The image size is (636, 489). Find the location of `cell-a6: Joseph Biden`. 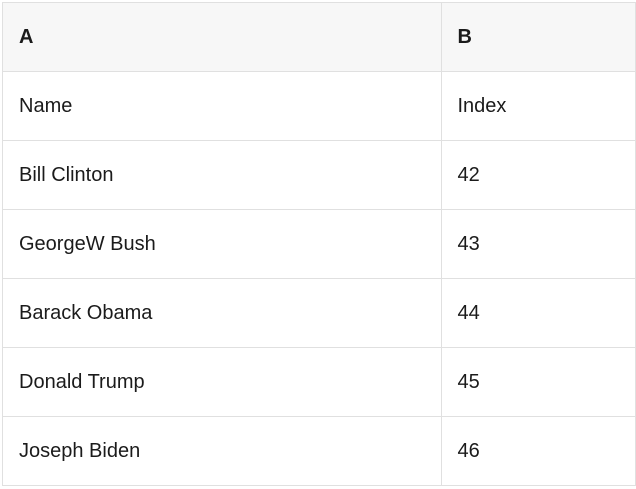

cell-a6: Joseph Biden is located at coordinates (222, 451).